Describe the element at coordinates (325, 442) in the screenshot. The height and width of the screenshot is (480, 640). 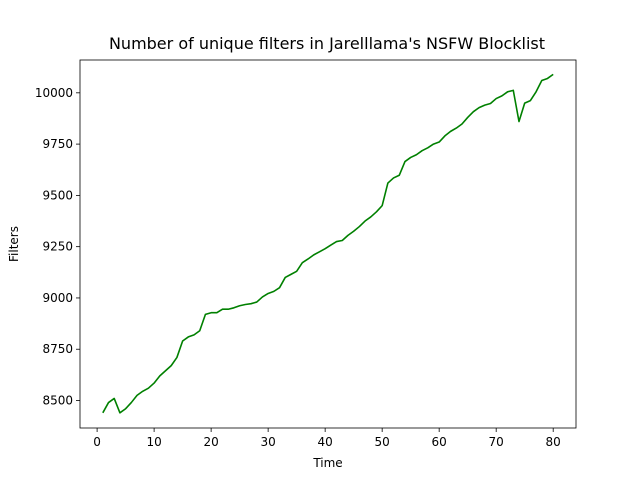
I see `x-tick-label: 40` at that location.